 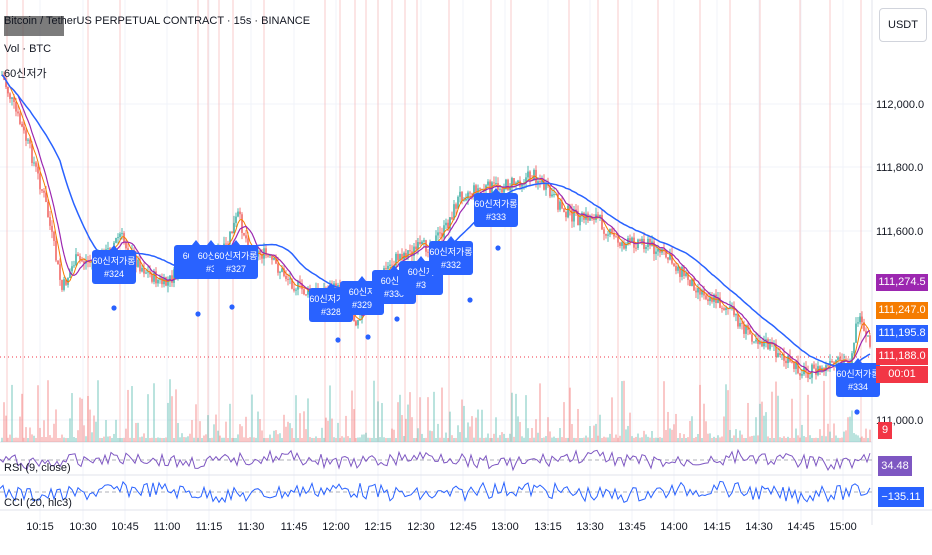 I want to click on volume-legend: Vol · BTC, so click(x=28, y=49).